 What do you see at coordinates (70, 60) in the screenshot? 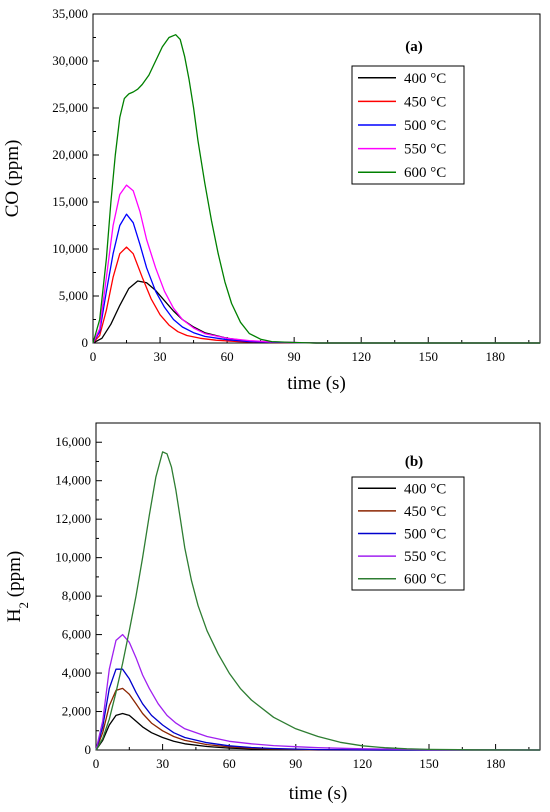
I see `y-tick-label: 30,000` at bounding box center [70, 60].